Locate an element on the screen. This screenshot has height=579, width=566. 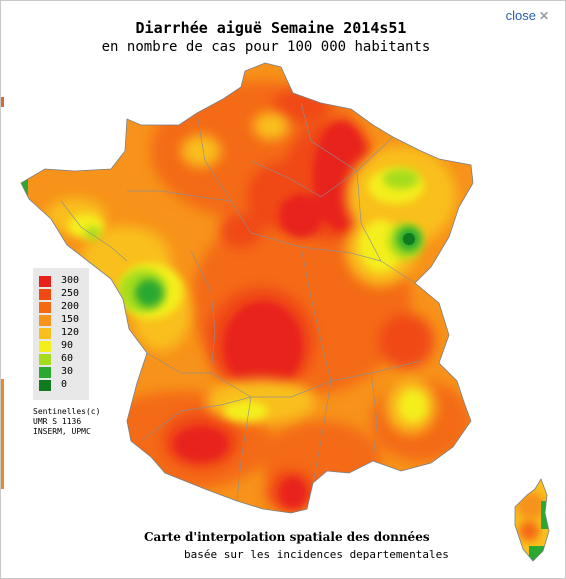
corsica is located at coordinates (532, 520).